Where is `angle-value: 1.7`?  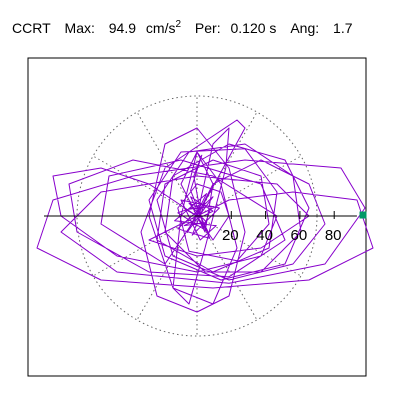 angle-value: 1.7 is located at coordinates (343, 28).